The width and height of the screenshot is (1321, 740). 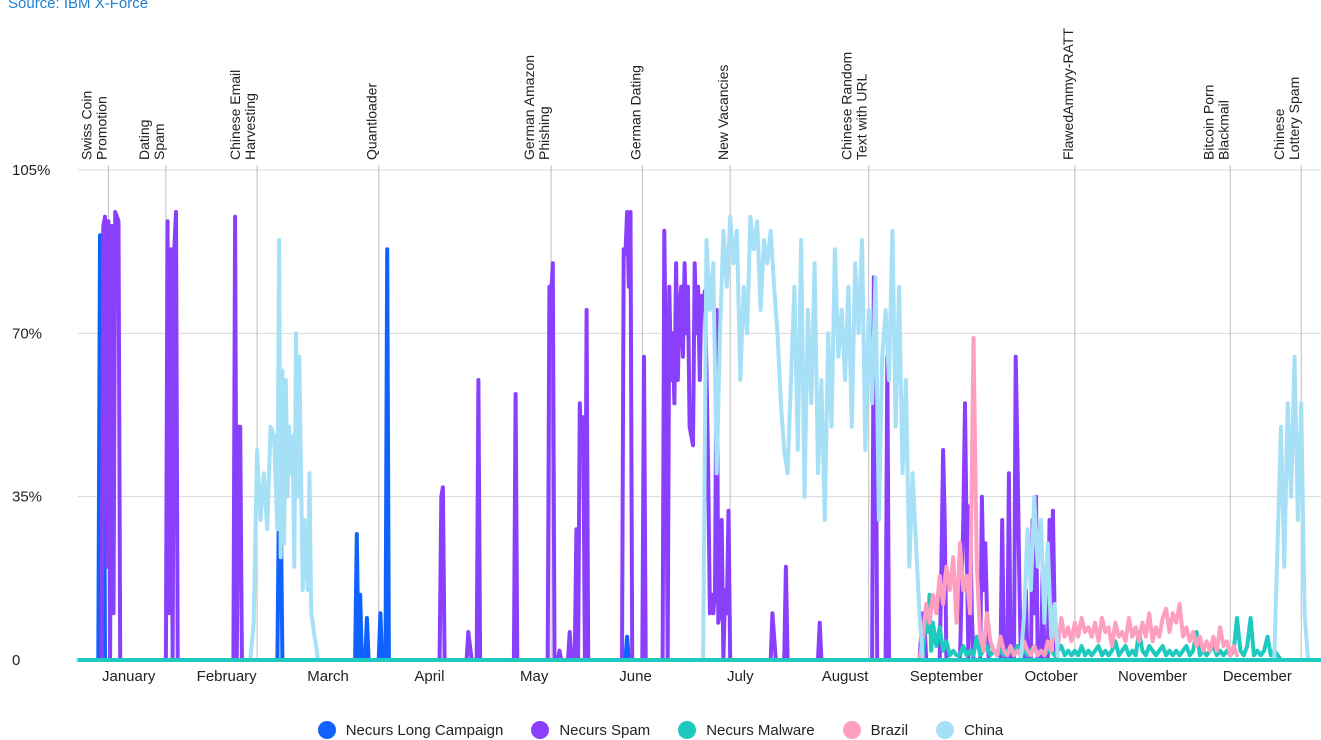 I want to click on x-tick-label: May, so click(x=534, y=676).